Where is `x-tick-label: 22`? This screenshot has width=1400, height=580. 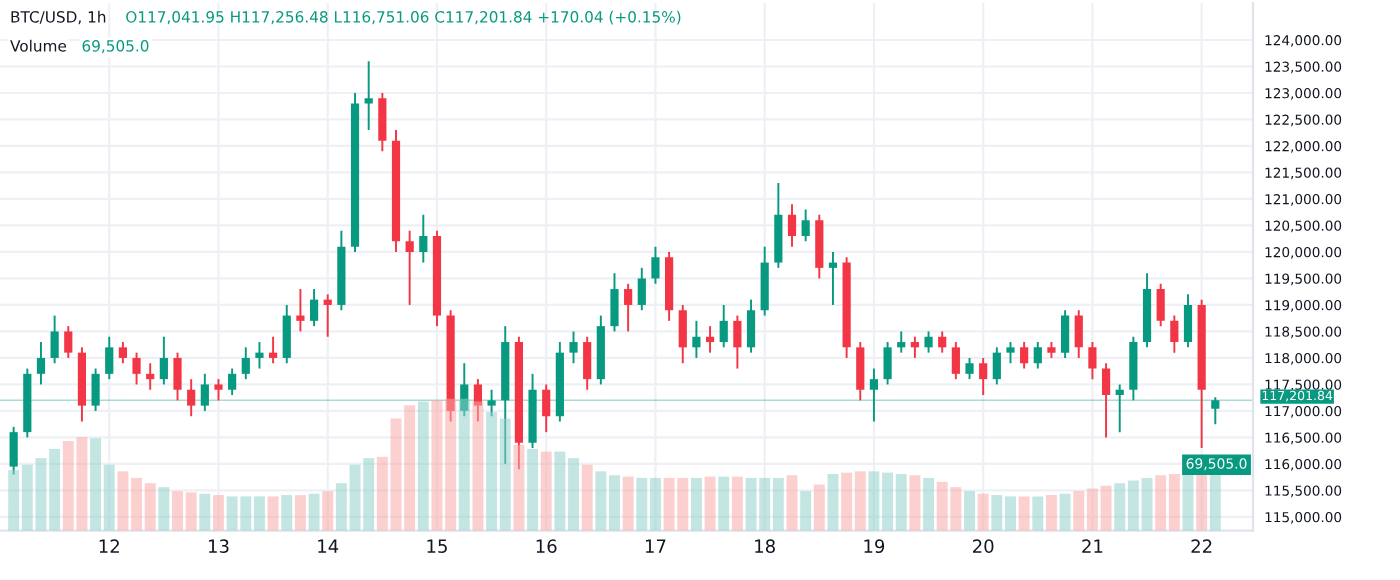
x-tick-label: 22 is located at coordinates (1201, 546).